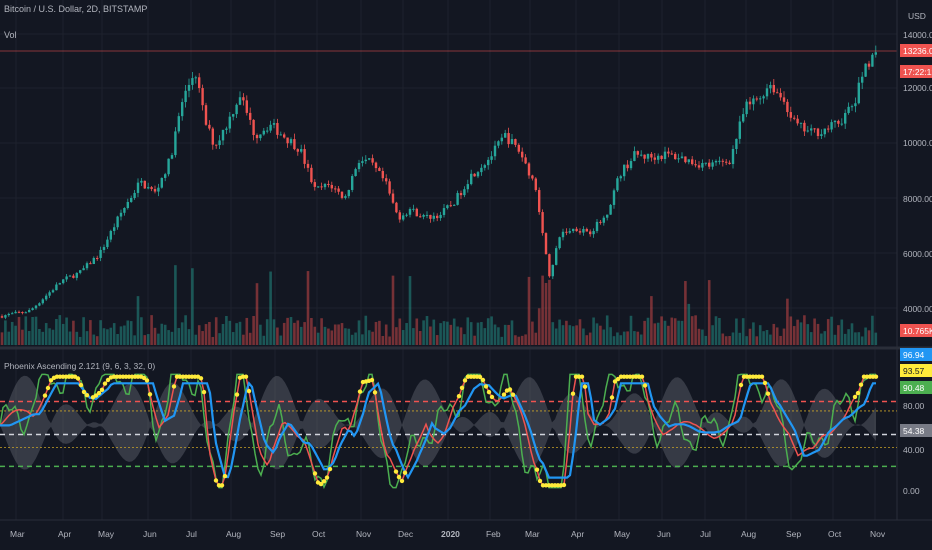  I want to click on time-label: Apr, so click(577, 534).